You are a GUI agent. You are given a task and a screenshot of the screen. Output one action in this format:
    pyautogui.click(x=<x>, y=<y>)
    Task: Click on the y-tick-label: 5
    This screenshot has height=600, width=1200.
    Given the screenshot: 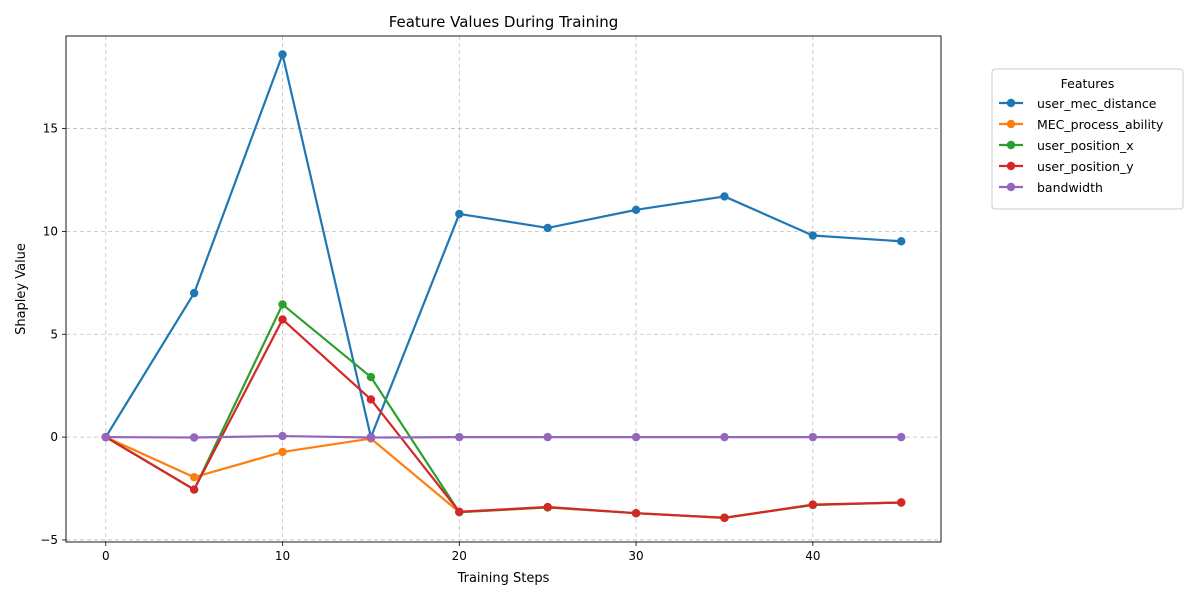 What is the action you would take?
    pyautogui.click(x=54, y=334)
    